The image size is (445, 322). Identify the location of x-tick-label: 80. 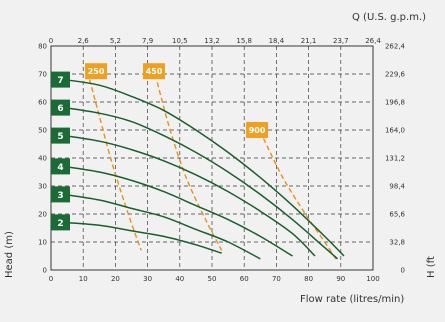
(308, 279).